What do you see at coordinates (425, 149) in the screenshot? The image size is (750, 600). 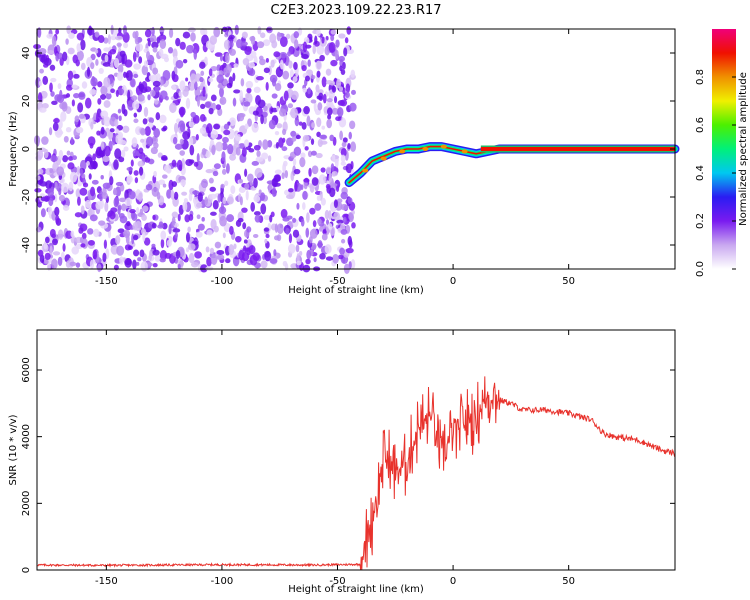 I see `signal-hotspot` at bounding box center [425, 149].